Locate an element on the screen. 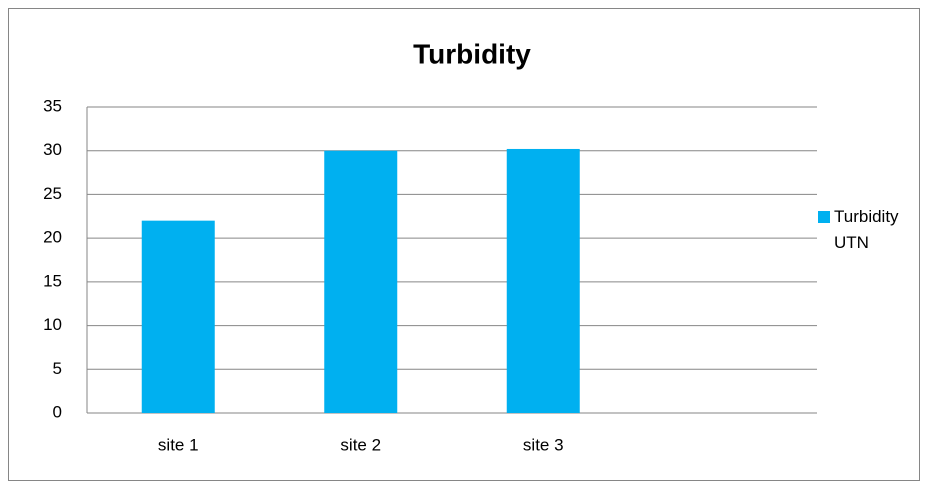 The width and height of the screenshot is (927, 489). y-tick-label: 10 is located at coordinates (52, 324).